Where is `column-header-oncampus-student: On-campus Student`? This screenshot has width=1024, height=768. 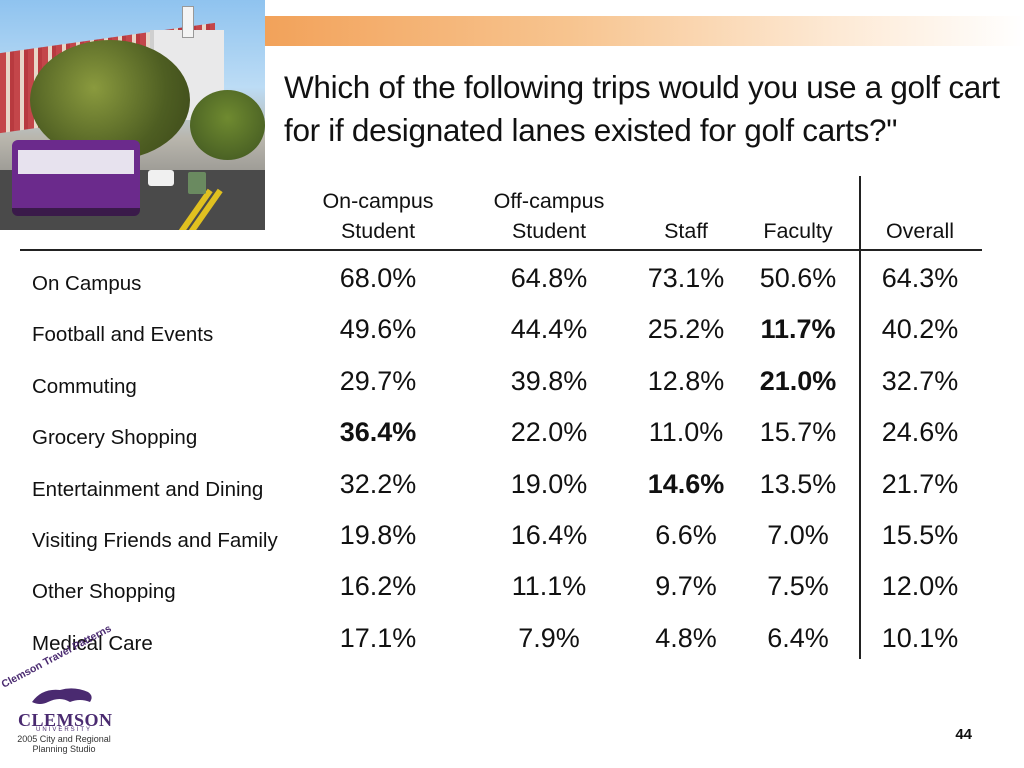 column-header-oncampus-student: On-campus Student is located at coordinates (378, 216).